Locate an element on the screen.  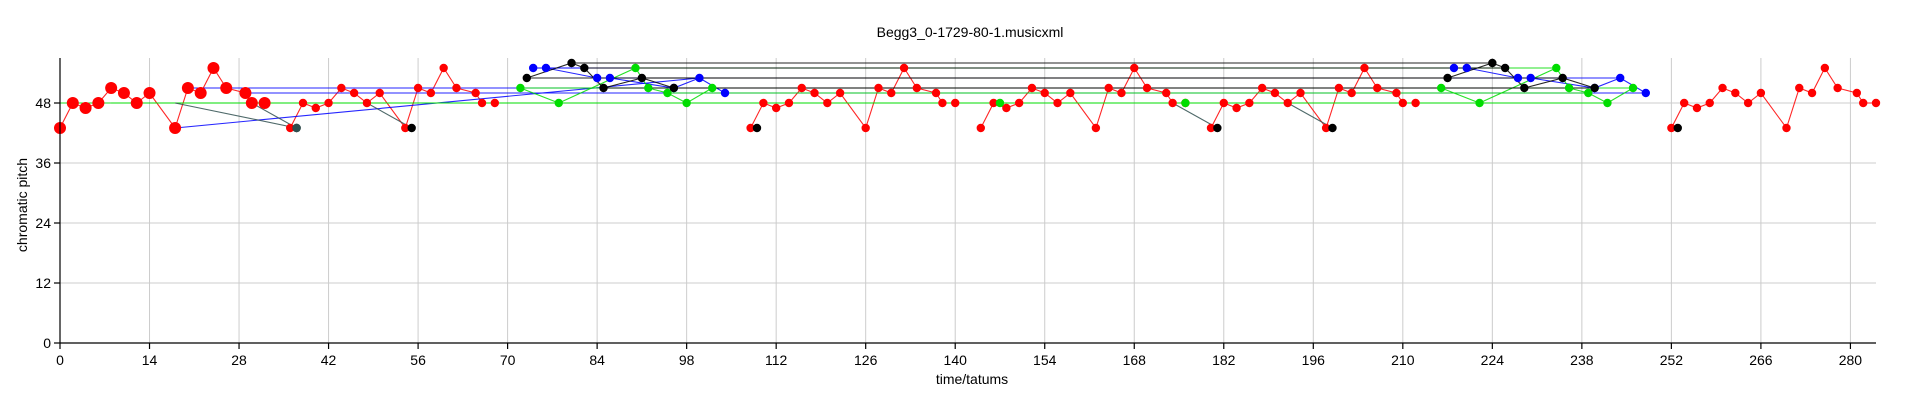
x-tick-label: 168 is located at coordinates (1135, 360).